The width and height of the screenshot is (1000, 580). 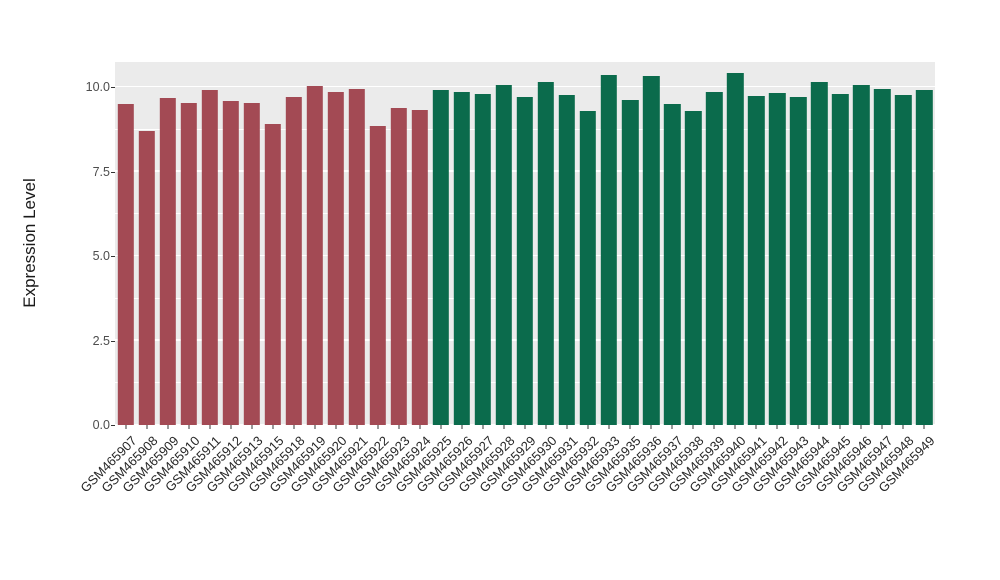 What do you see at coordinates (97, 87) in the screenshot?
I see `y-tick-label: 10.0` at bounding box center [97, 87].